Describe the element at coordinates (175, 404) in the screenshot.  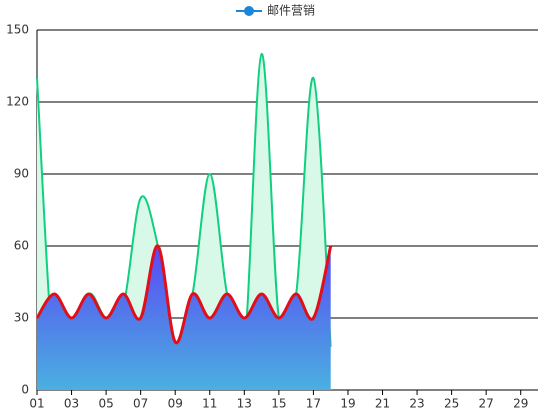
I see `x-tick-label: 09` at that location.